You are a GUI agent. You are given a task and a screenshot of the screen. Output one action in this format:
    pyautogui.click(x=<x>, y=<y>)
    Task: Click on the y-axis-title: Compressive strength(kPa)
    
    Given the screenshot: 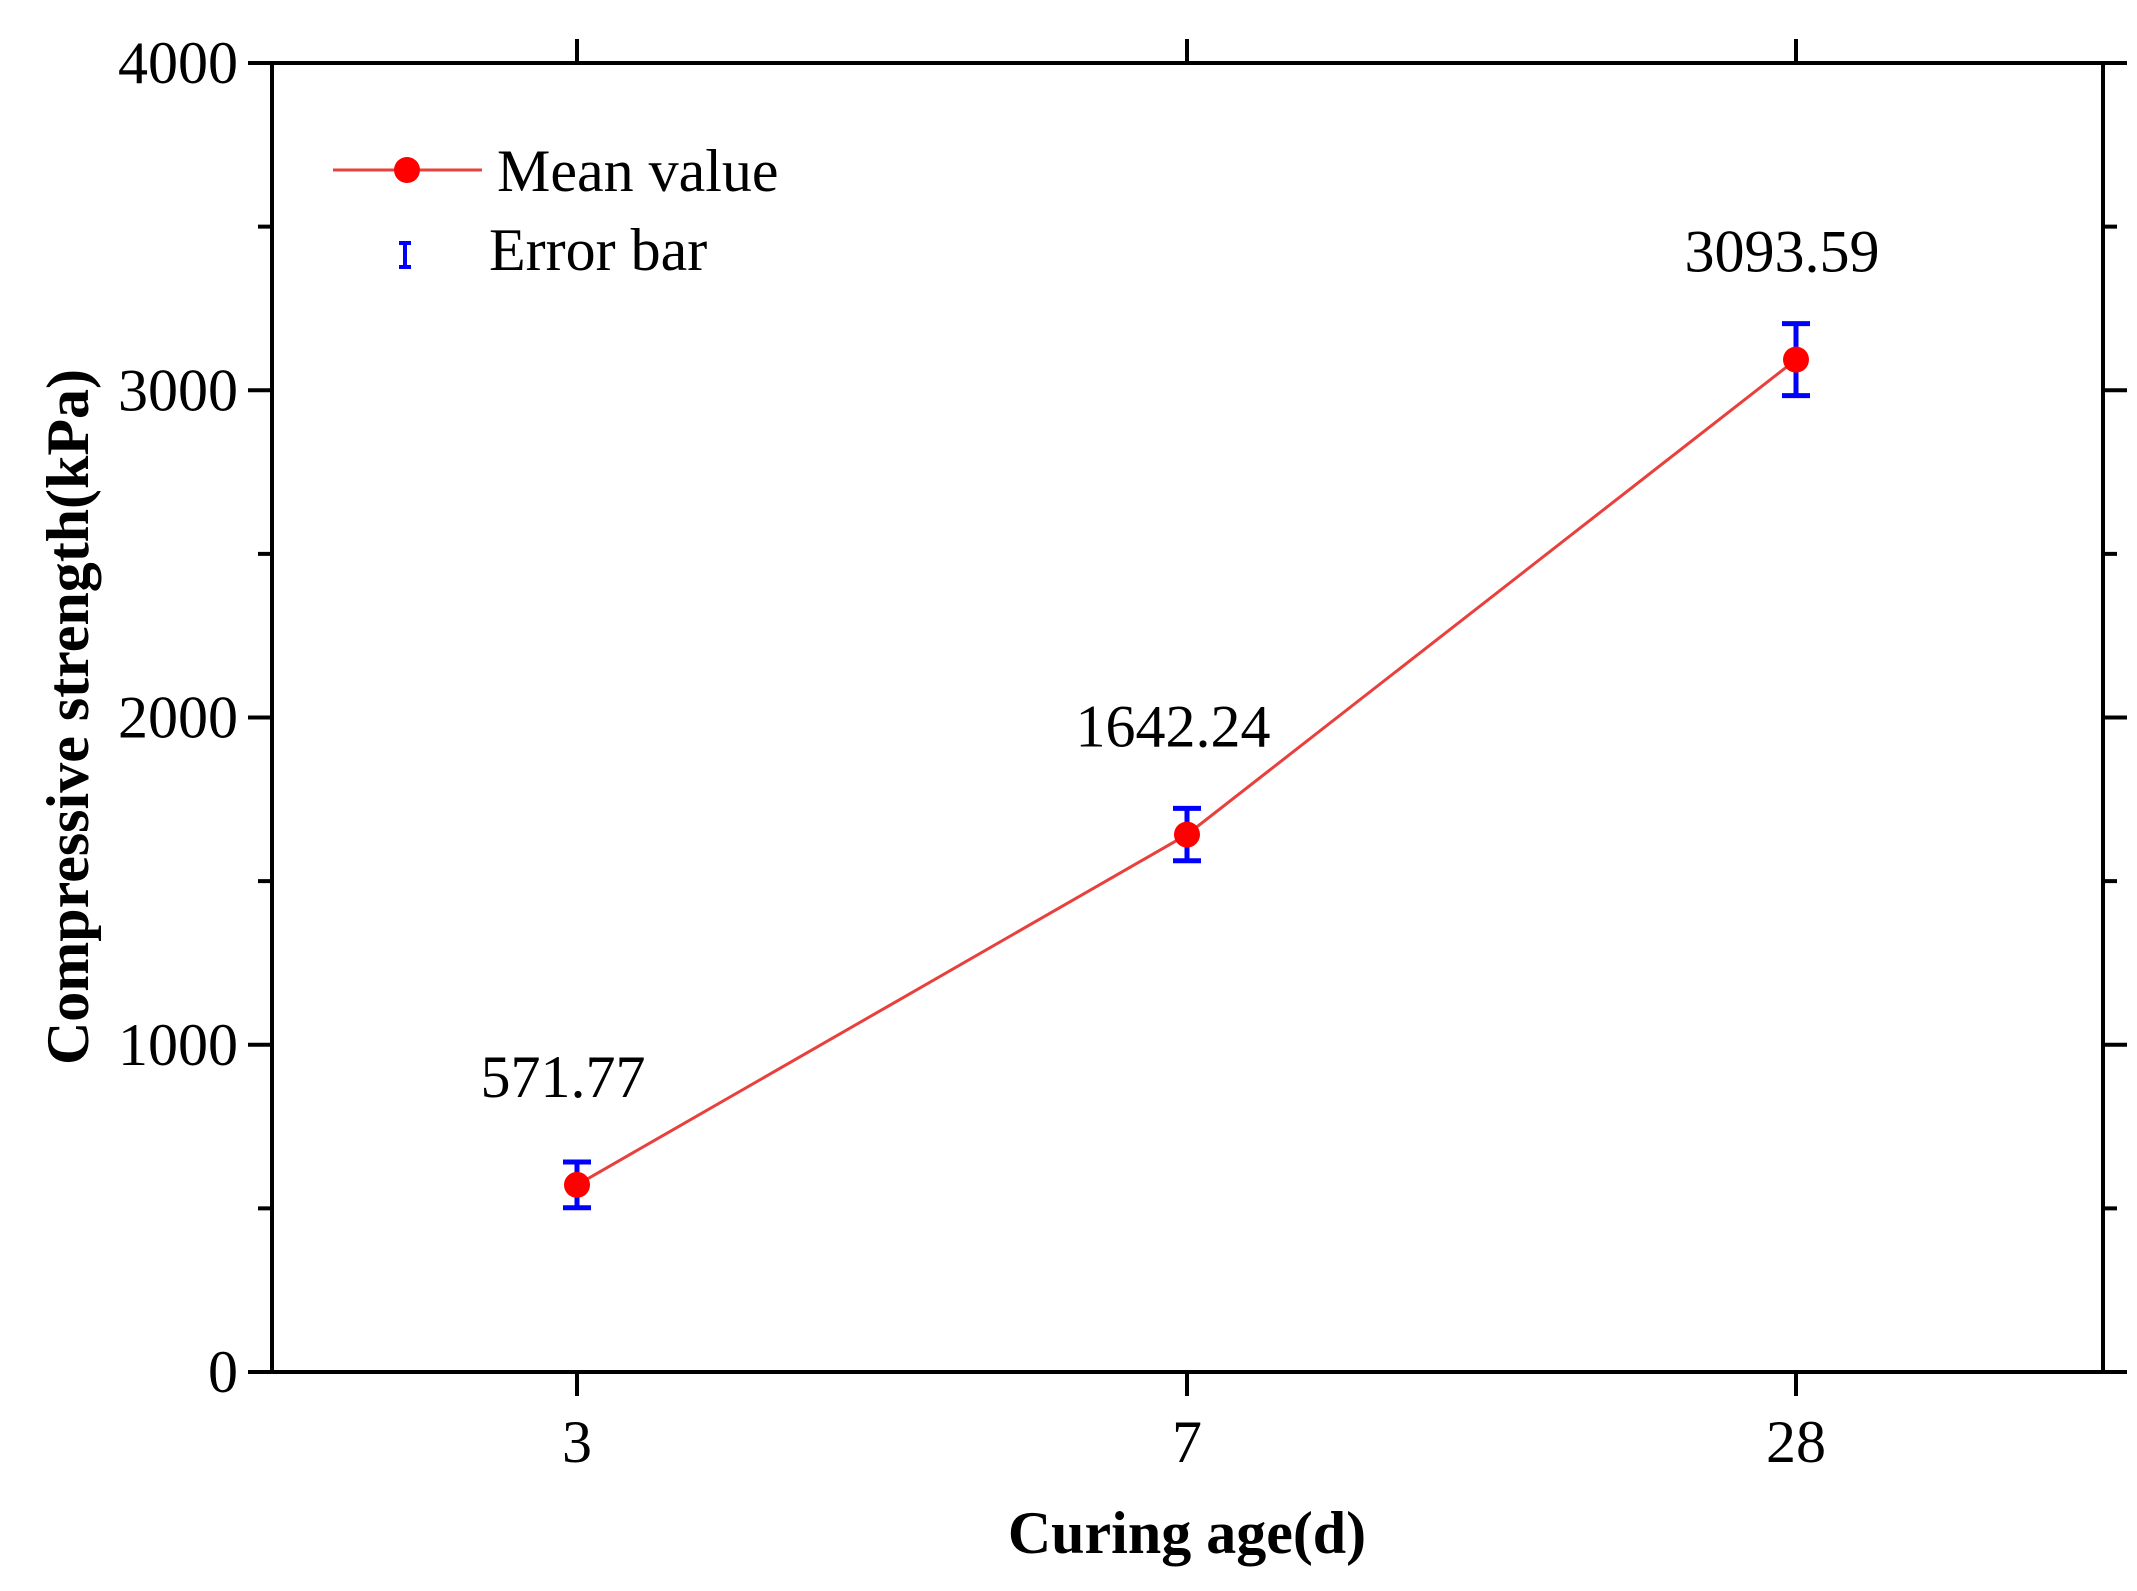 What is the action you would take?
    pyautogui.click(x=68, y=717)
    